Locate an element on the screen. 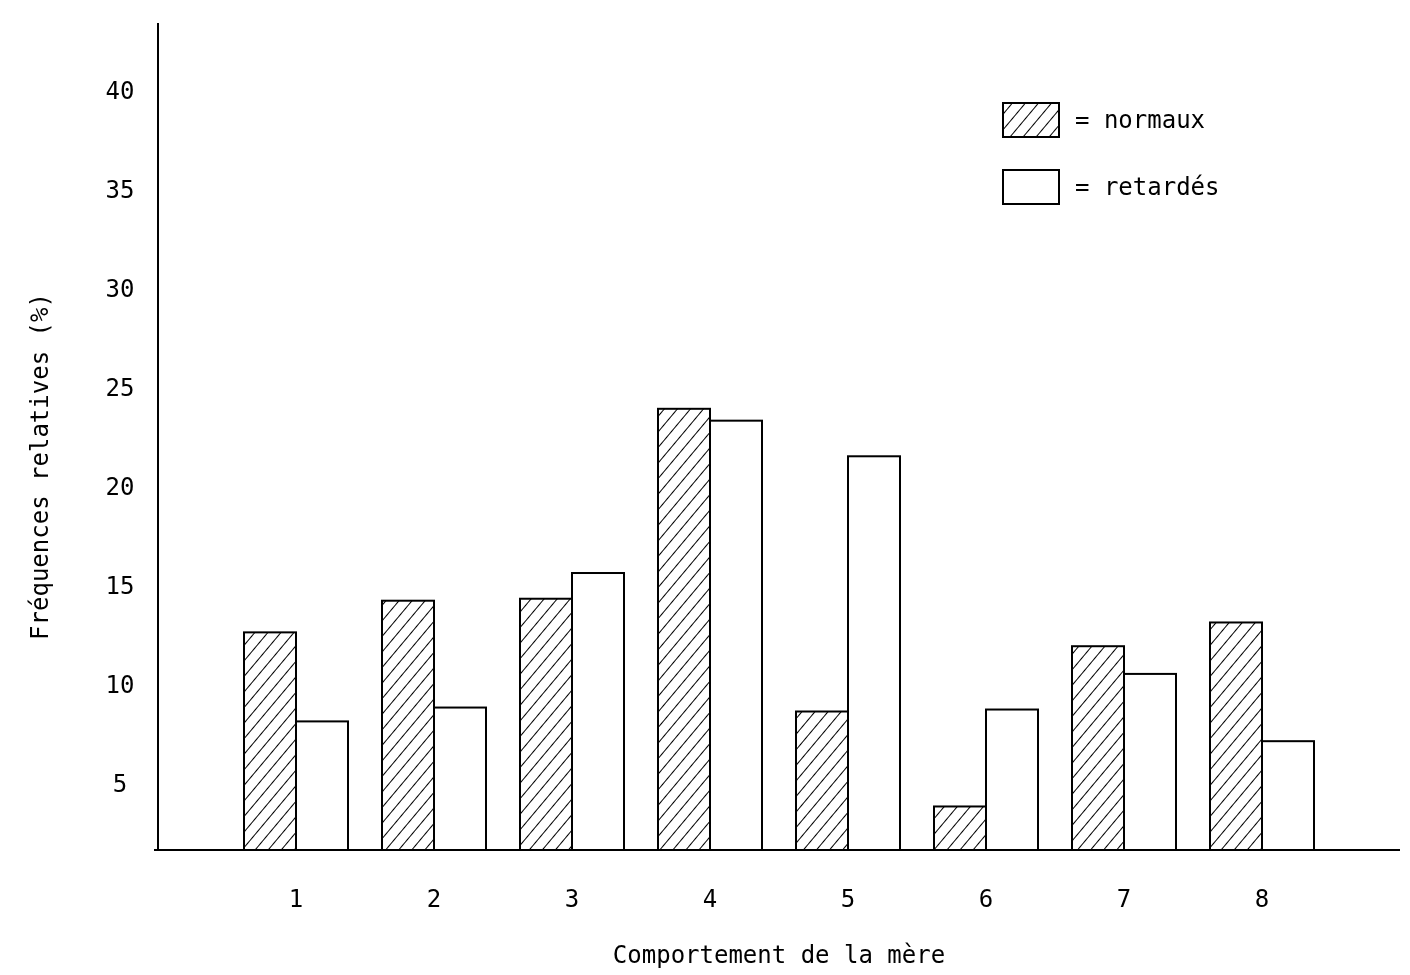 Image resolution: width=1410 pixels, height=975 pixels. y-tick-label: 40 is located at coordinates (120, 91).